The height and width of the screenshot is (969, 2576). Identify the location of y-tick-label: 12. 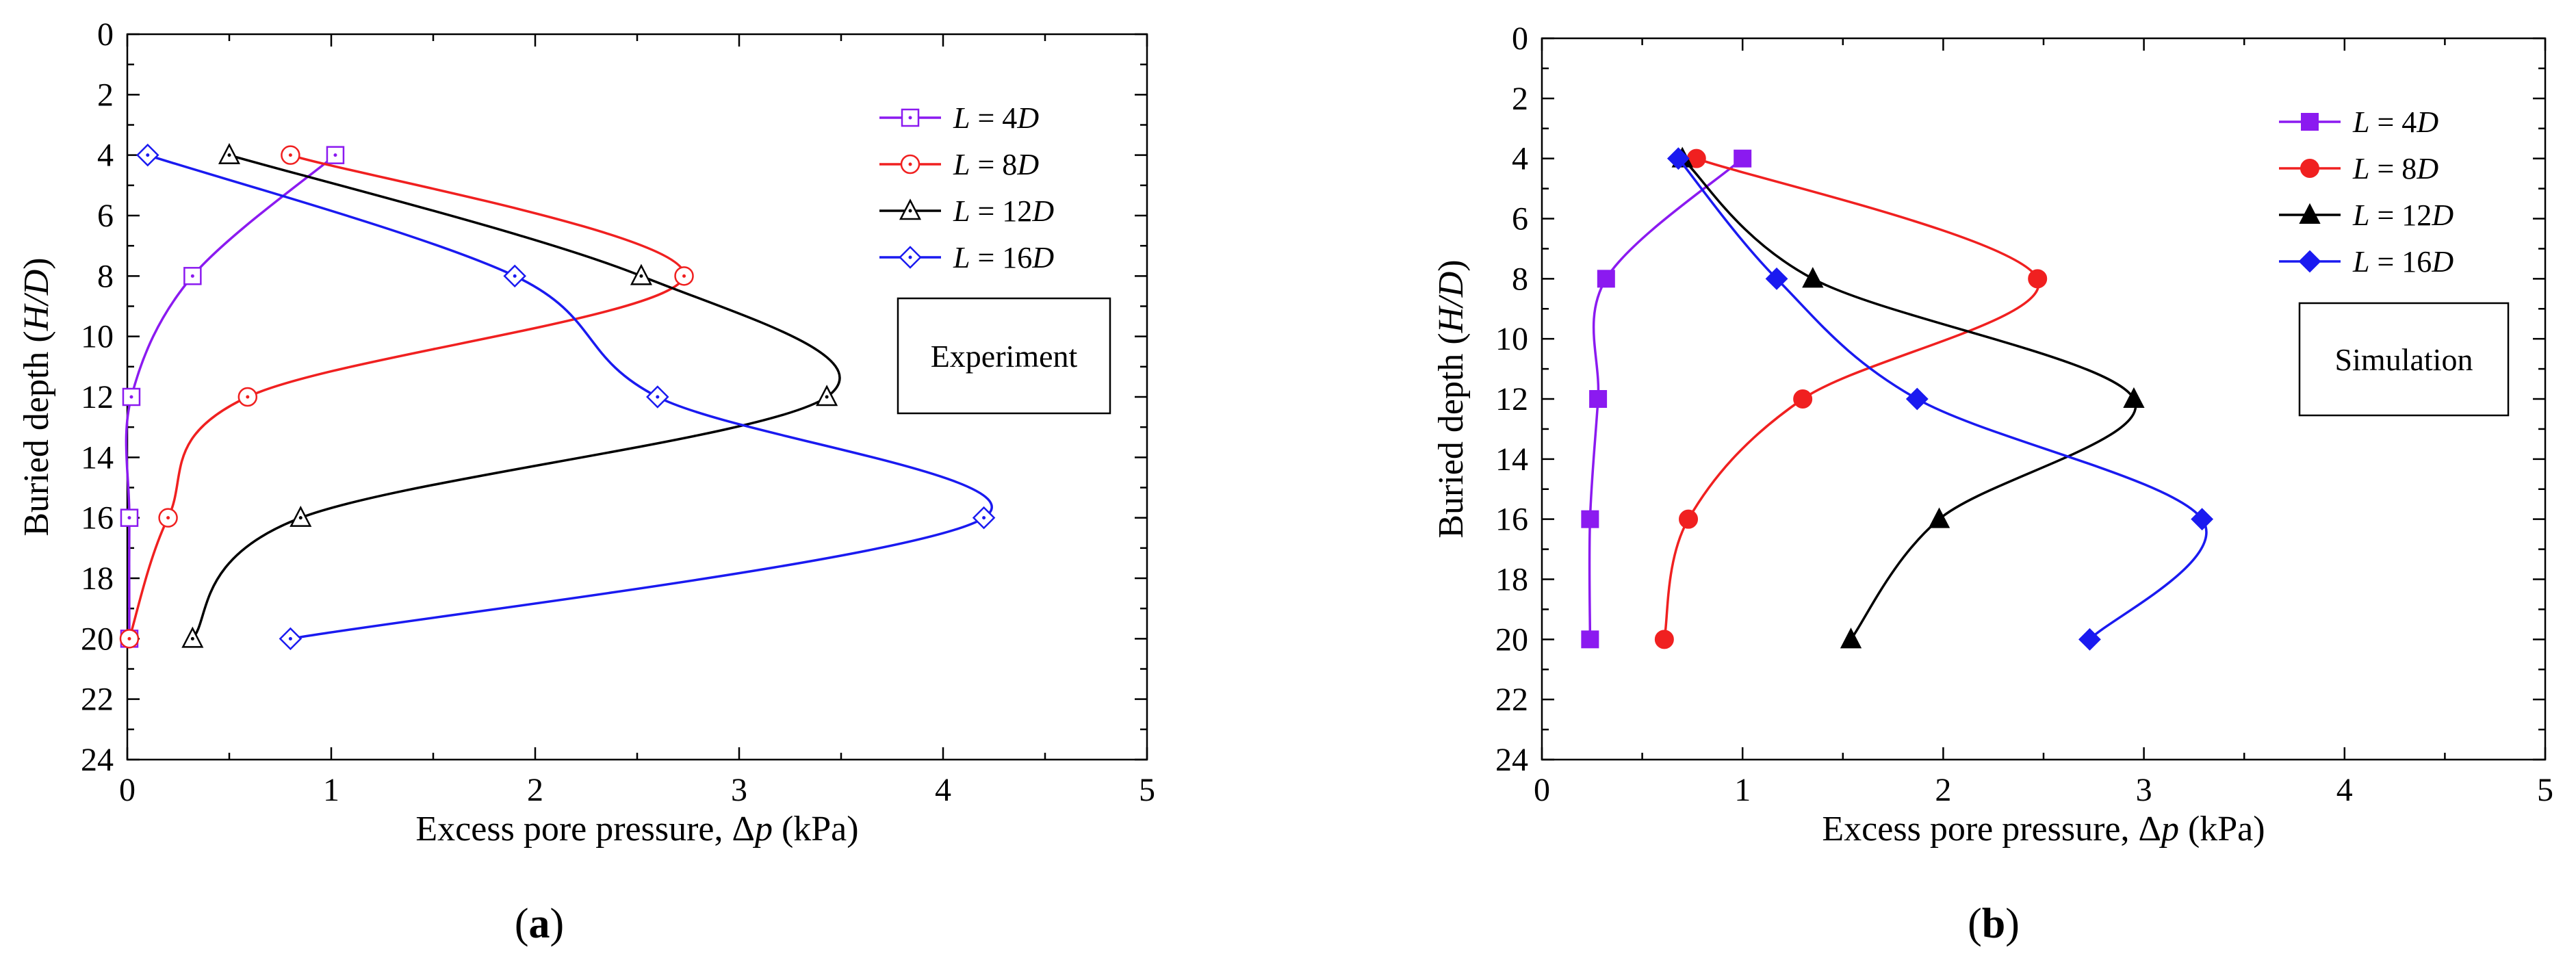
(97, 397).